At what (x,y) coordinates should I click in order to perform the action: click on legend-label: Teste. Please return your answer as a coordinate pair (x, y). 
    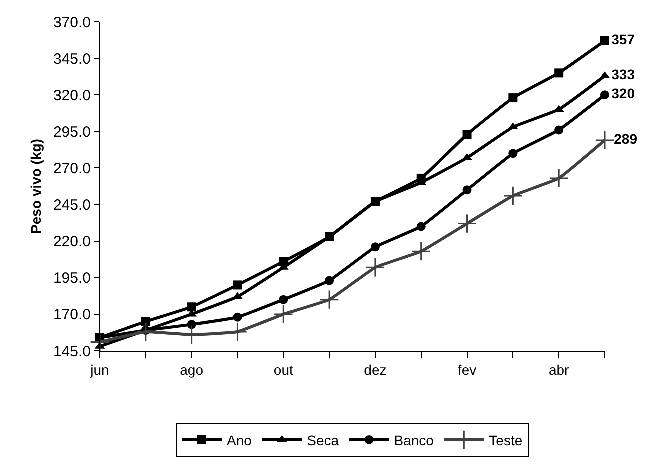
    Looking at the image, I should click on (506, 440).